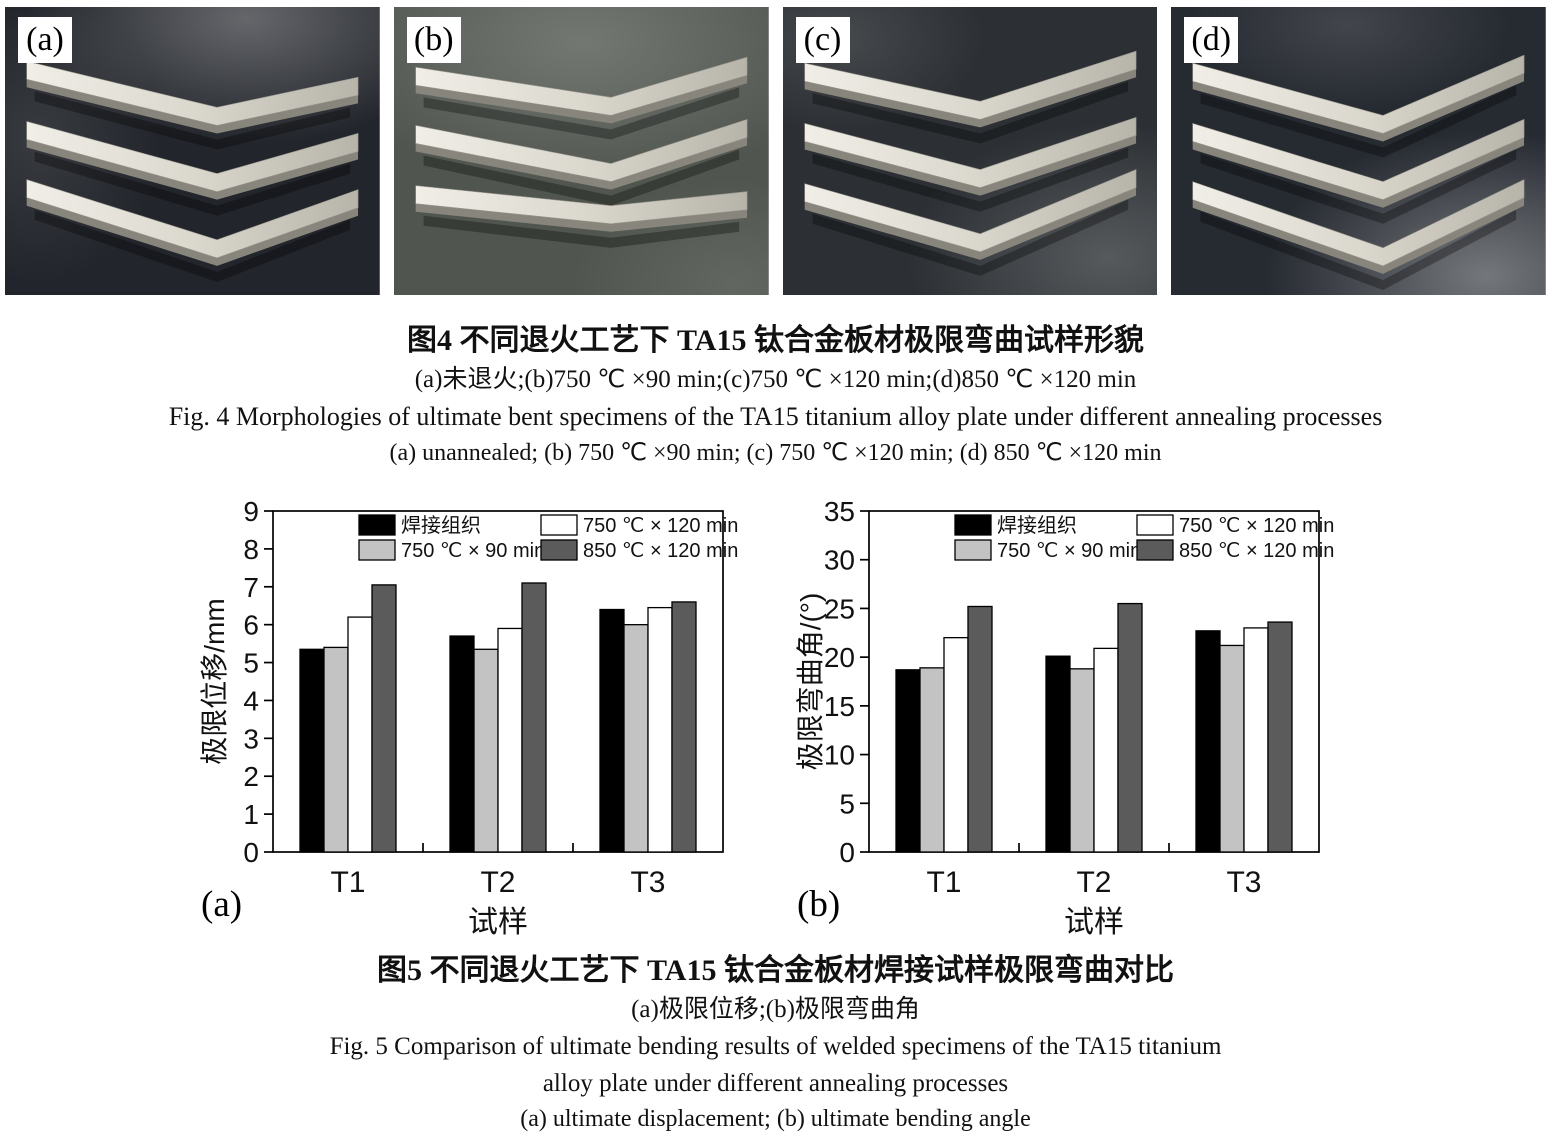 The image size is (1551, 1148). Describe the element at coordinates (251, 738) in the screenshot. I see `y-tick-label: 3` at that location.